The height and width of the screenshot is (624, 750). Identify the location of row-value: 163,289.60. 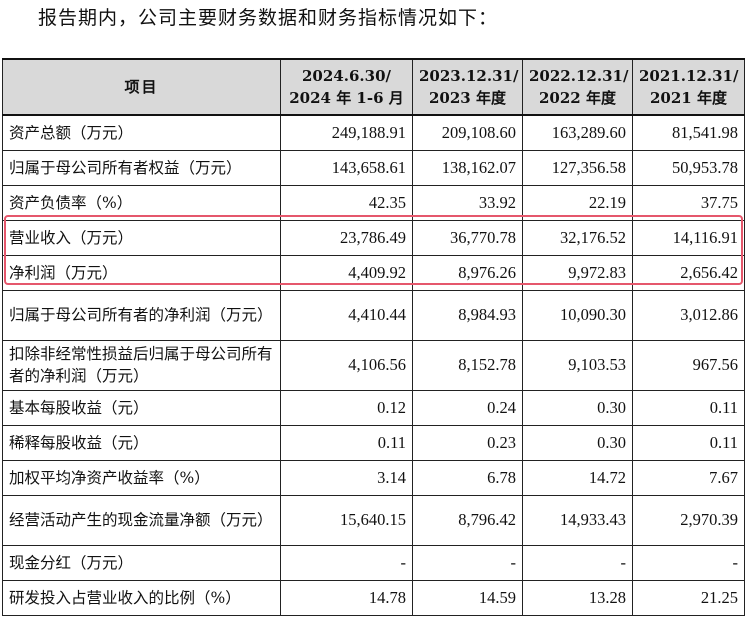
(577, 132).